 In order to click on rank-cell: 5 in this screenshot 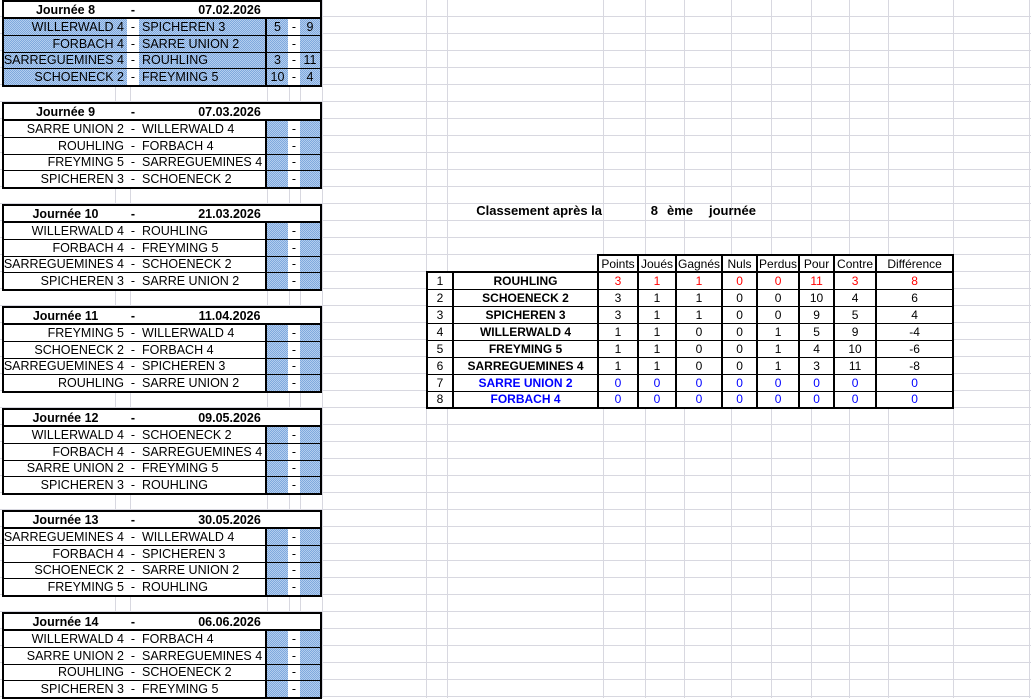, I will do `click(440, 348)`.